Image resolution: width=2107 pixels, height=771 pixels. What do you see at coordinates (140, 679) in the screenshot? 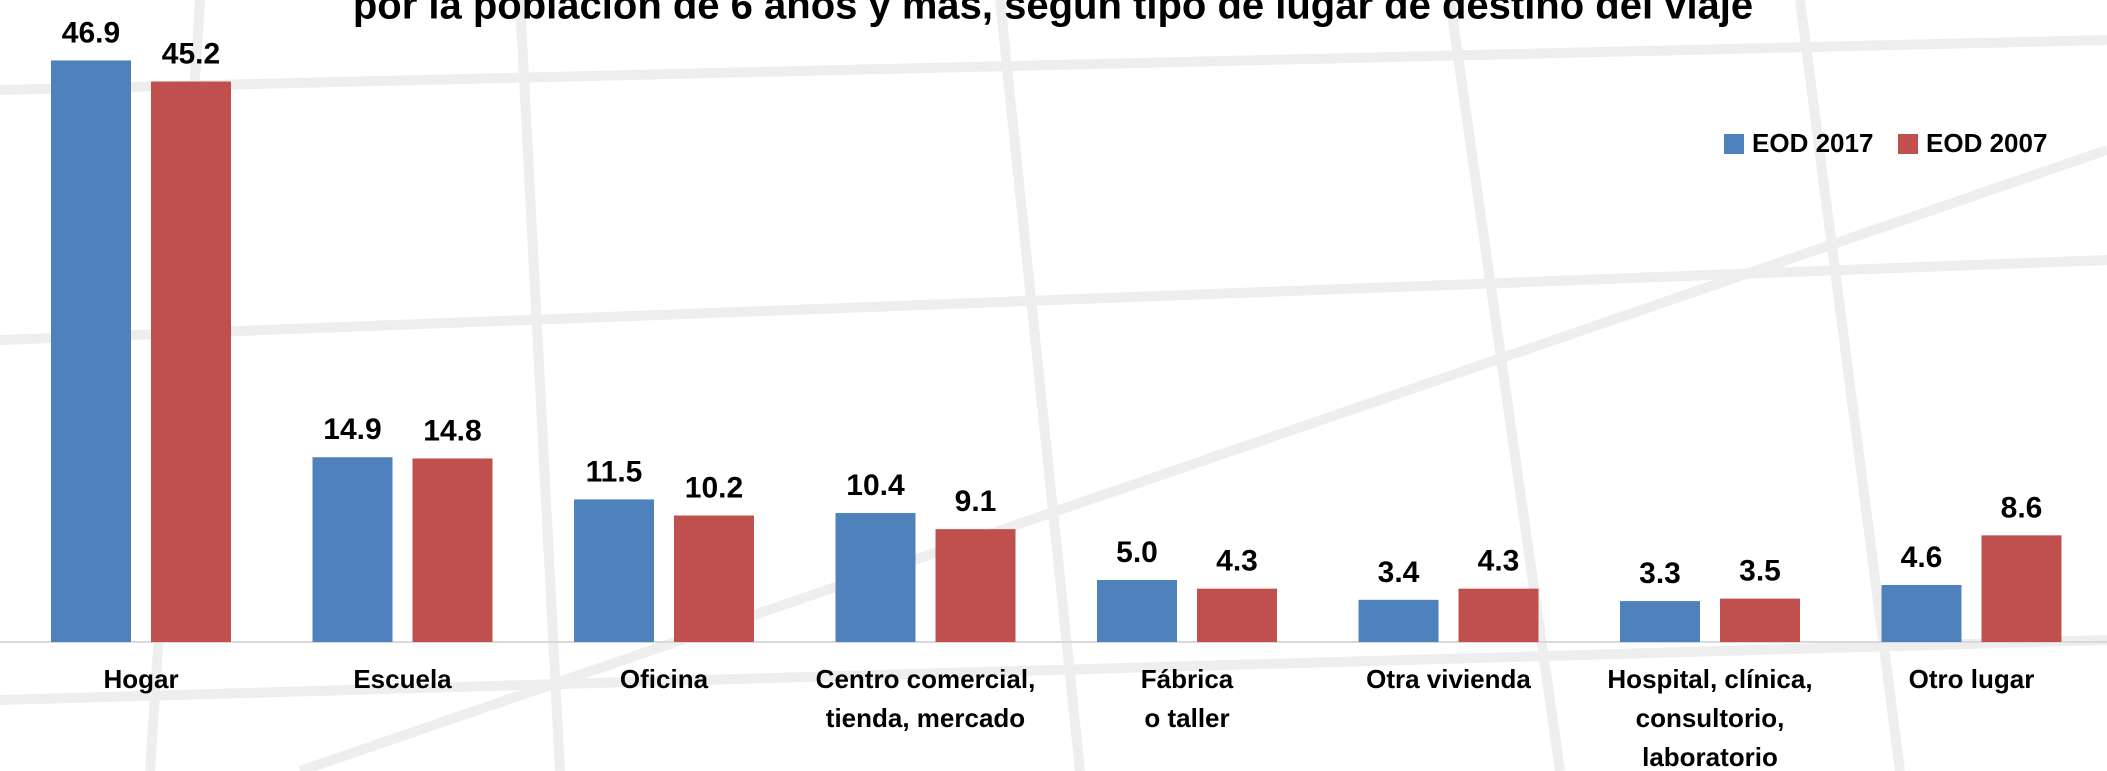
I see `x-tick-label: Hogar` at bounding box center [140, 679].